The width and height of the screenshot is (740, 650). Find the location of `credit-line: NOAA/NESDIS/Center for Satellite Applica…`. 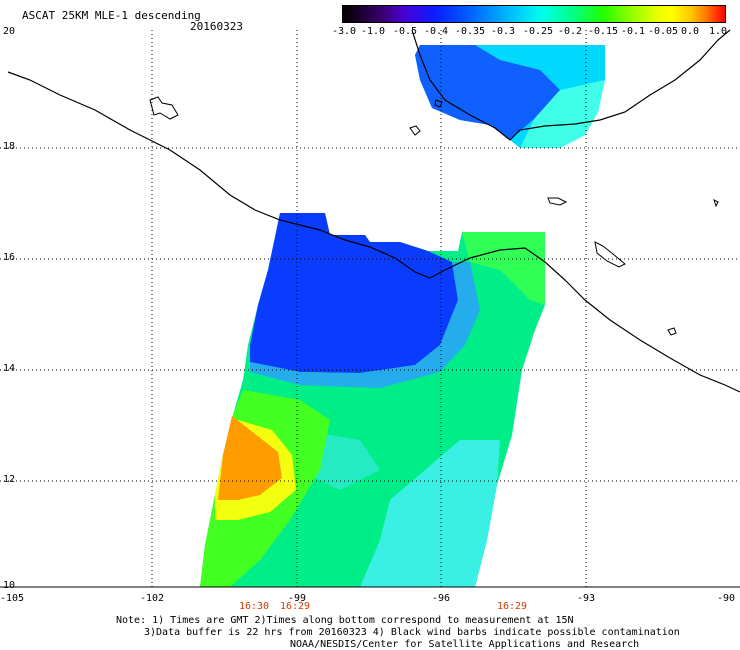

credit-line: NOAA/NESDIS/Center for Satellite Applica… is located at coordinates (465, 644).